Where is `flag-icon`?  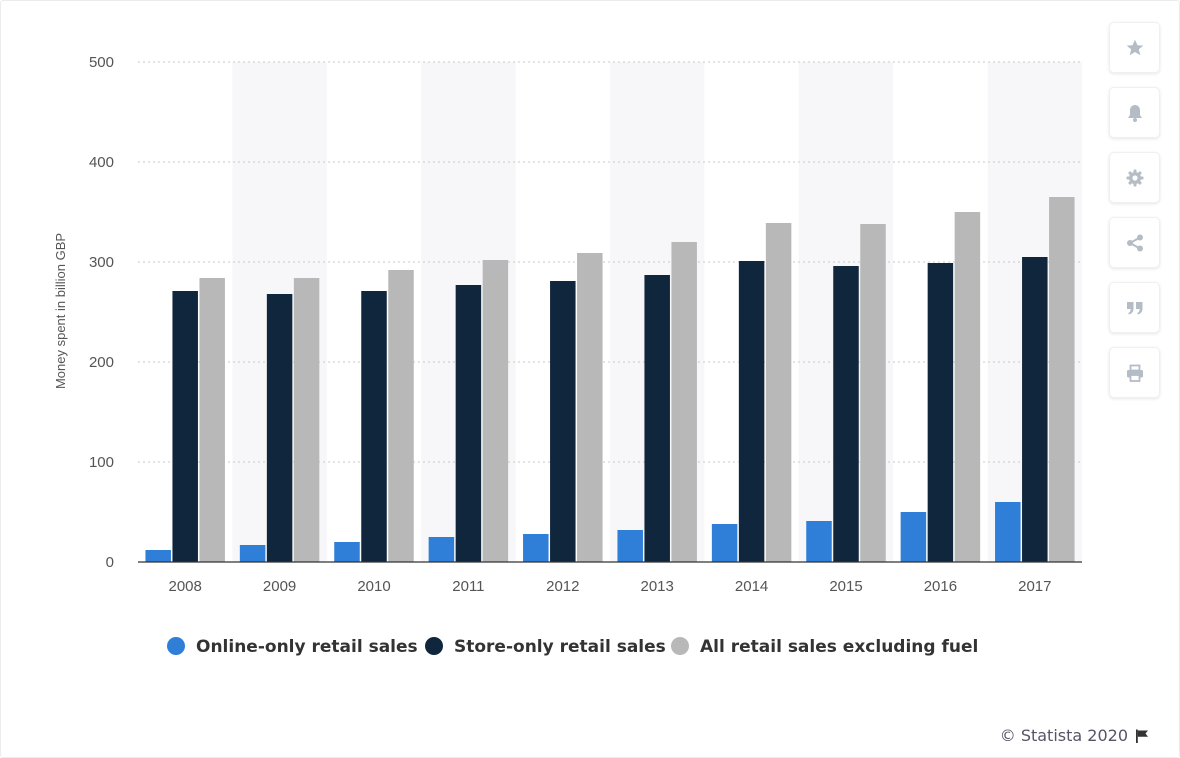 flag-icon is located at coordinates (1142, 736).